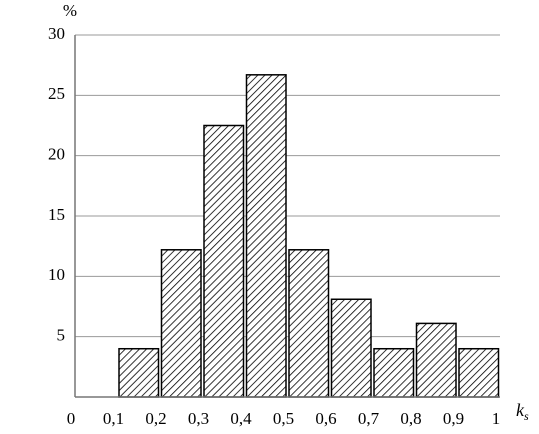 This screenshot has width=539, height=434. Describe the element at coordinates (56, 93) in the screenshot. I see `y-tick-label: 25` at that location.